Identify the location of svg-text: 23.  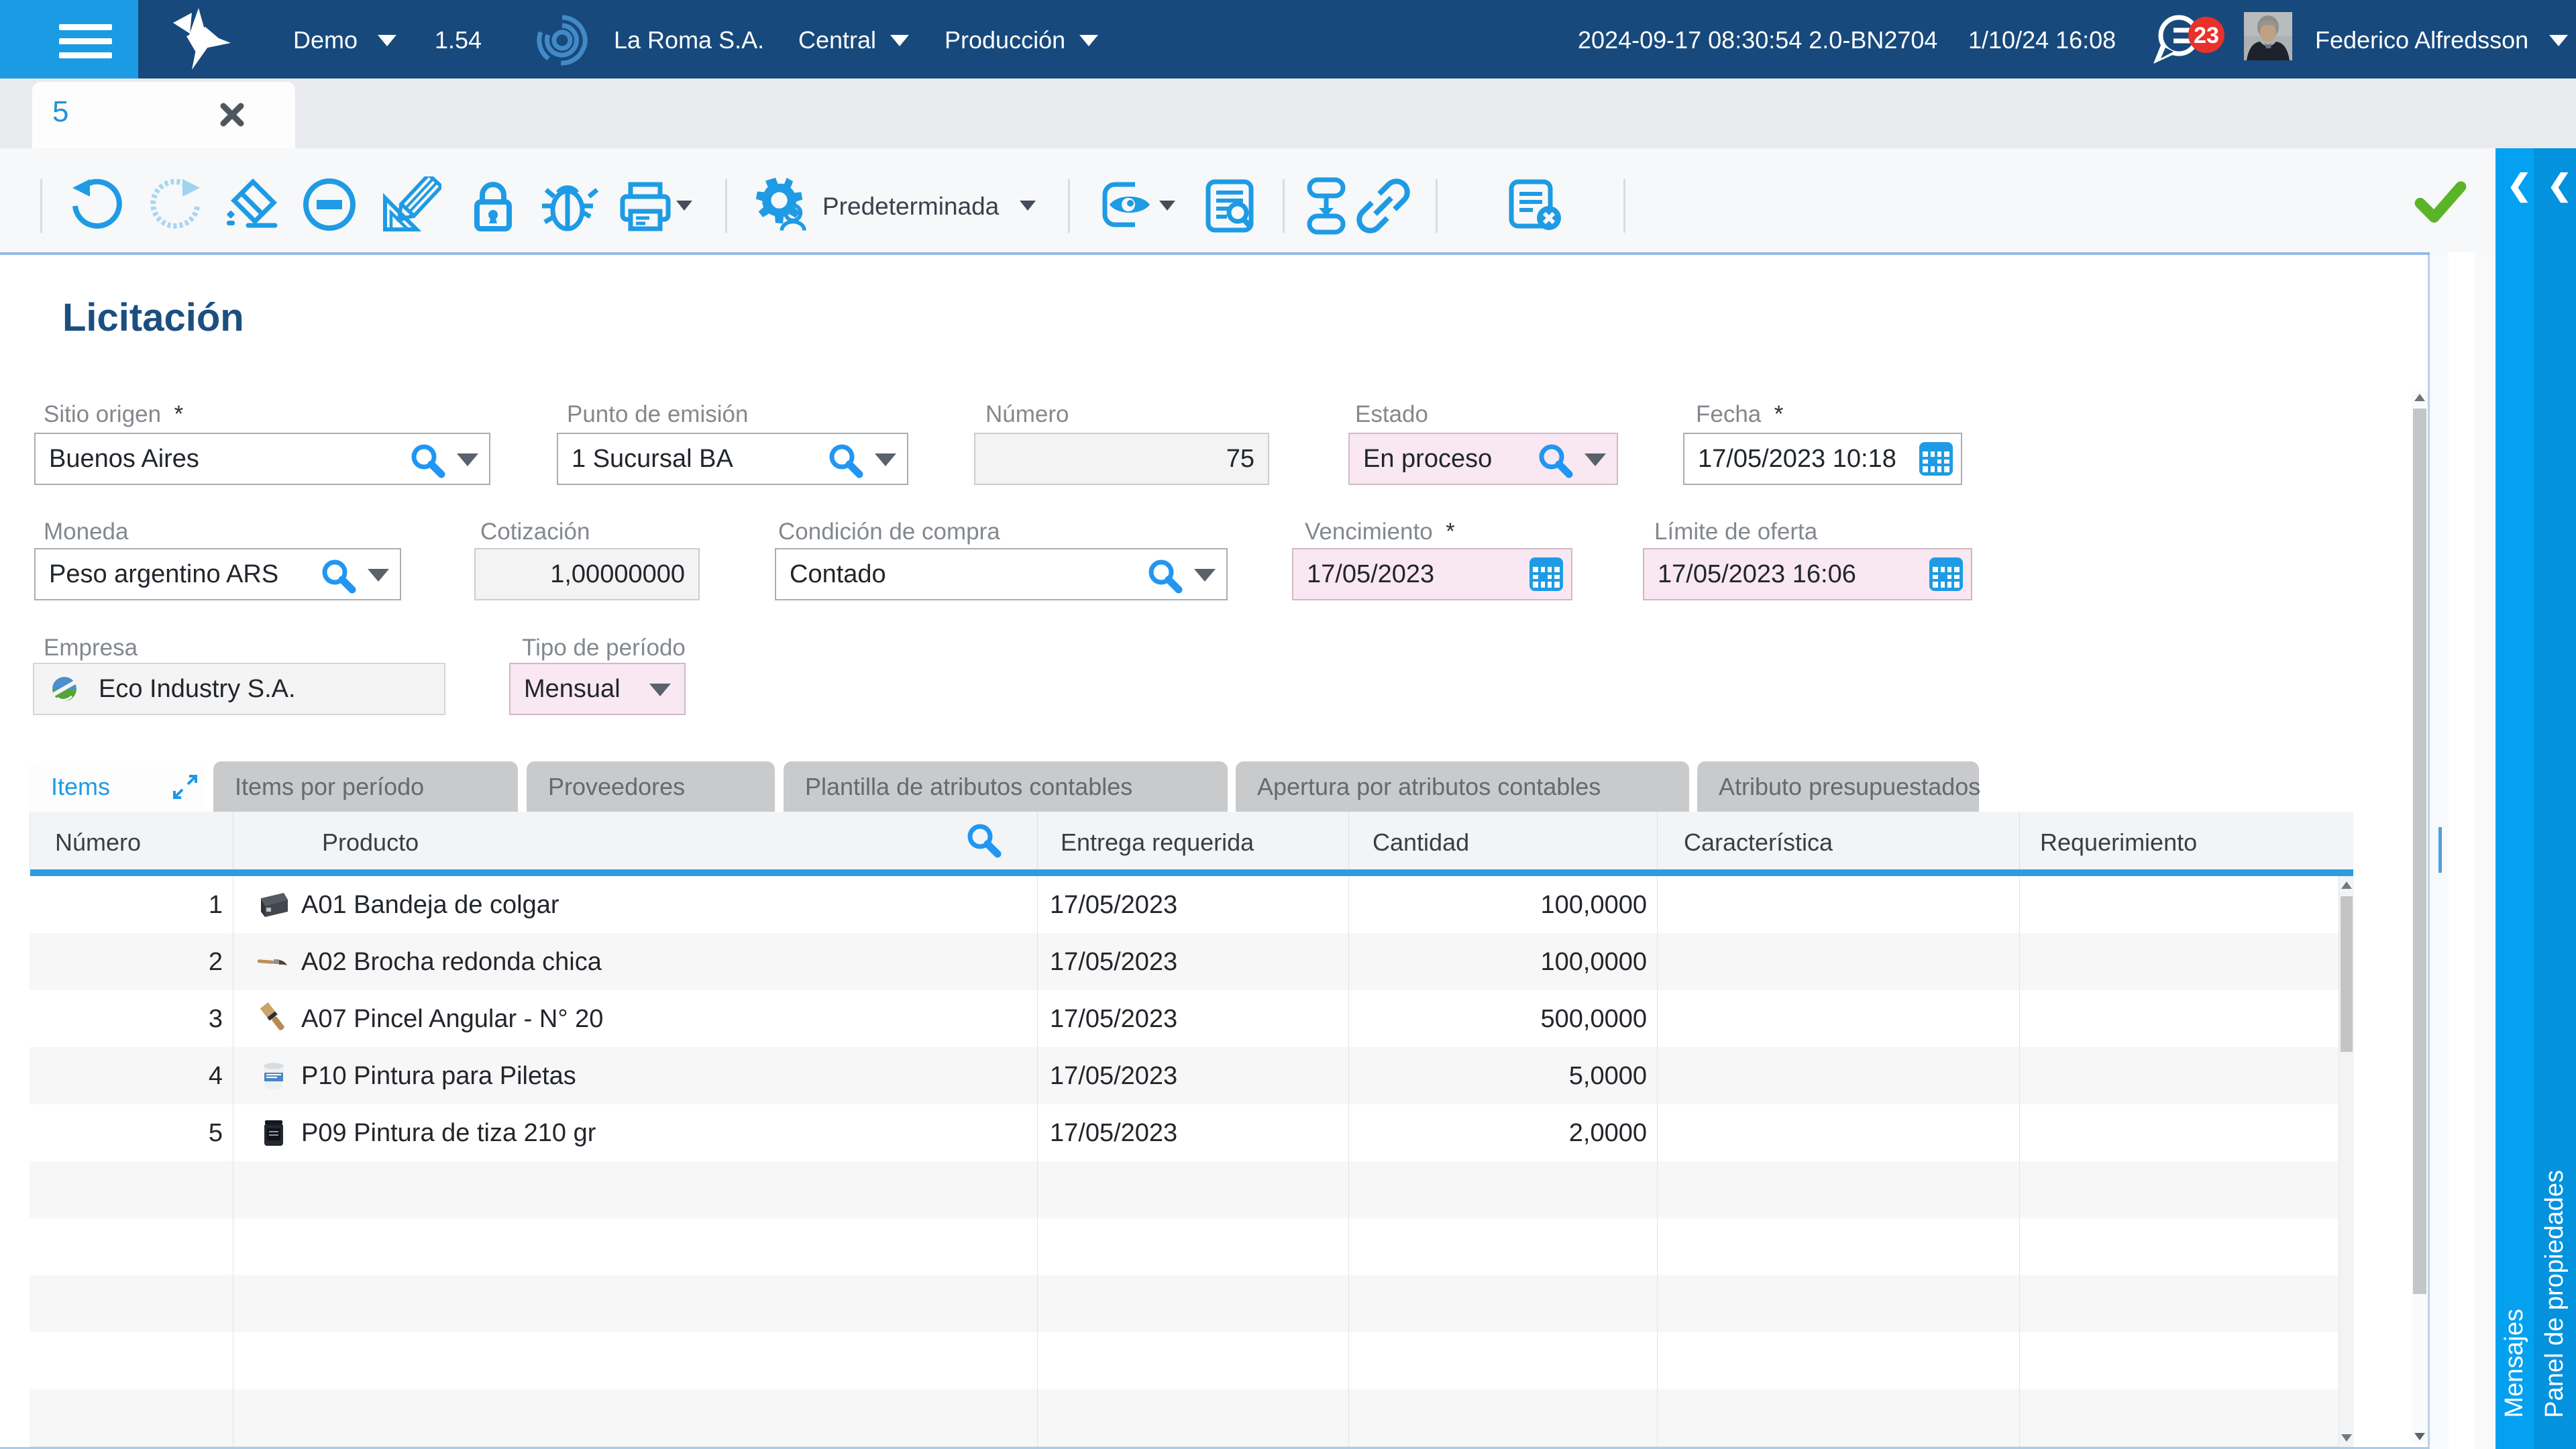
(2206, 35).